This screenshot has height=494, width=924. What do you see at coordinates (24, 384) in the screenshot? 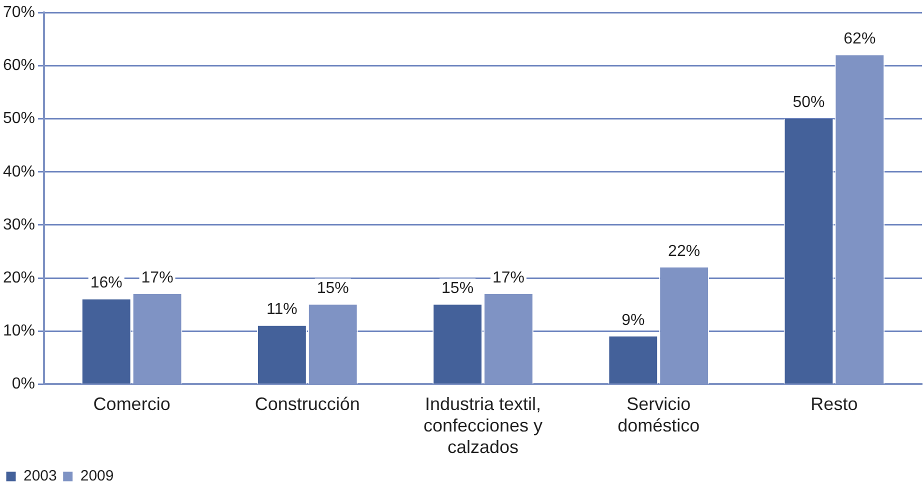
I see `y-tick-label: 0%` at bounding box center [24, 384].